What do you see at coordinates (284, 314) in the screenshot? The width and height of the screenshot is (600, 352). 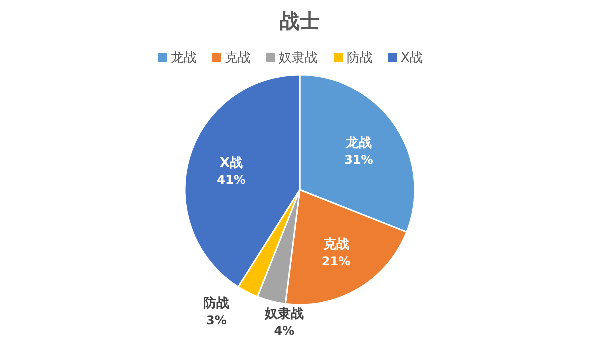 I see `slice-label: 奴隶战` at bounding box center [284, 314].